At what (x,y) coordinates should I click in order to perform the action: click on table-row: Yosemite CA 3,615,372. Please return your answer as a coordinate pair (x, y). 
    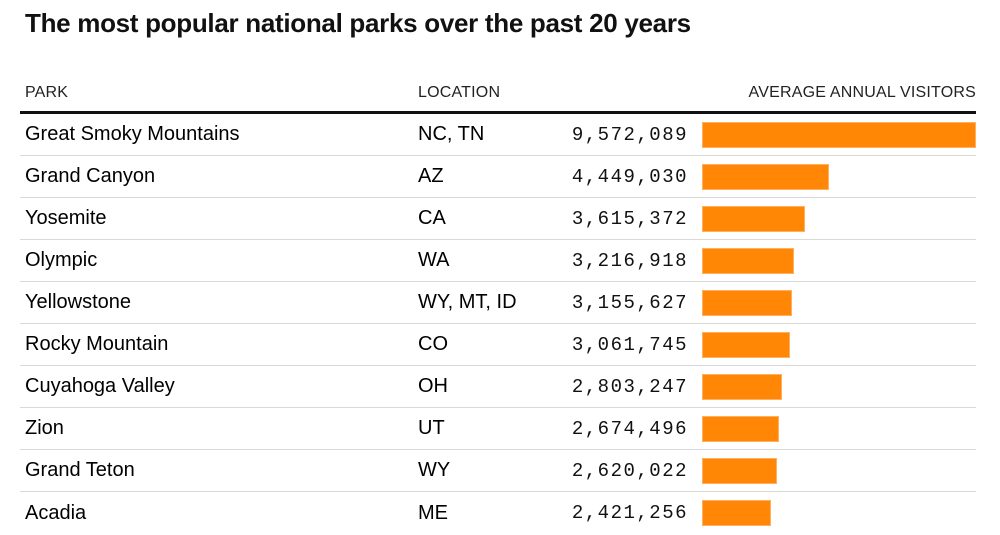
    Looking at the image, I should click on (498, 219).